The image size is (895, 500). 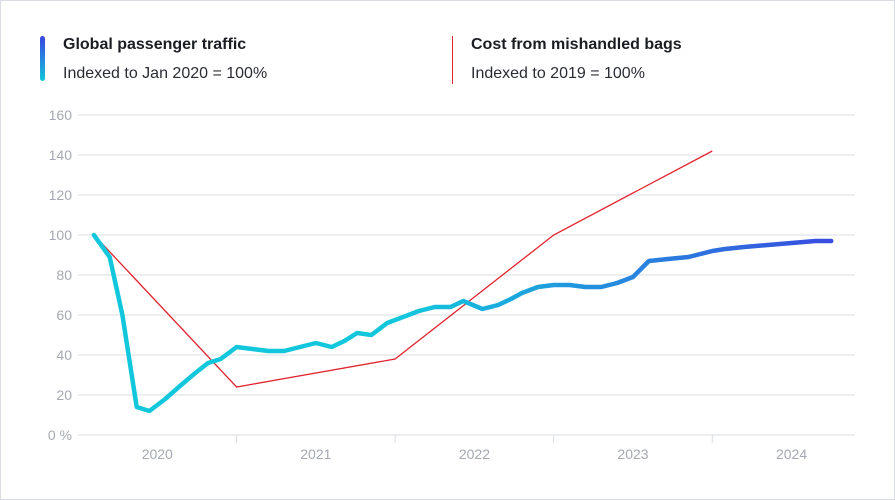 What do you see at coordinates (791, 454) in the screenshot?
I see `x-tick-label-2024: 2024` at bounding box center [791, 454].